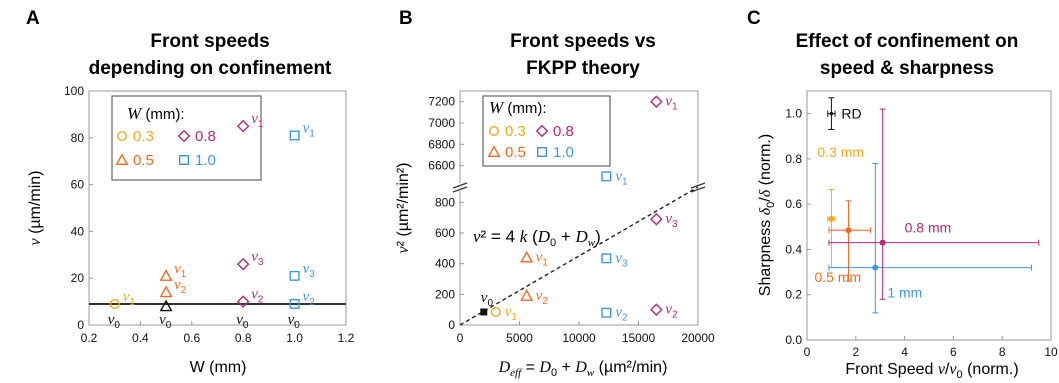 The width and height of the screenshot is (1059, 383). I want to click on panel-c-xtick-label: 8, so click(1002, 352).